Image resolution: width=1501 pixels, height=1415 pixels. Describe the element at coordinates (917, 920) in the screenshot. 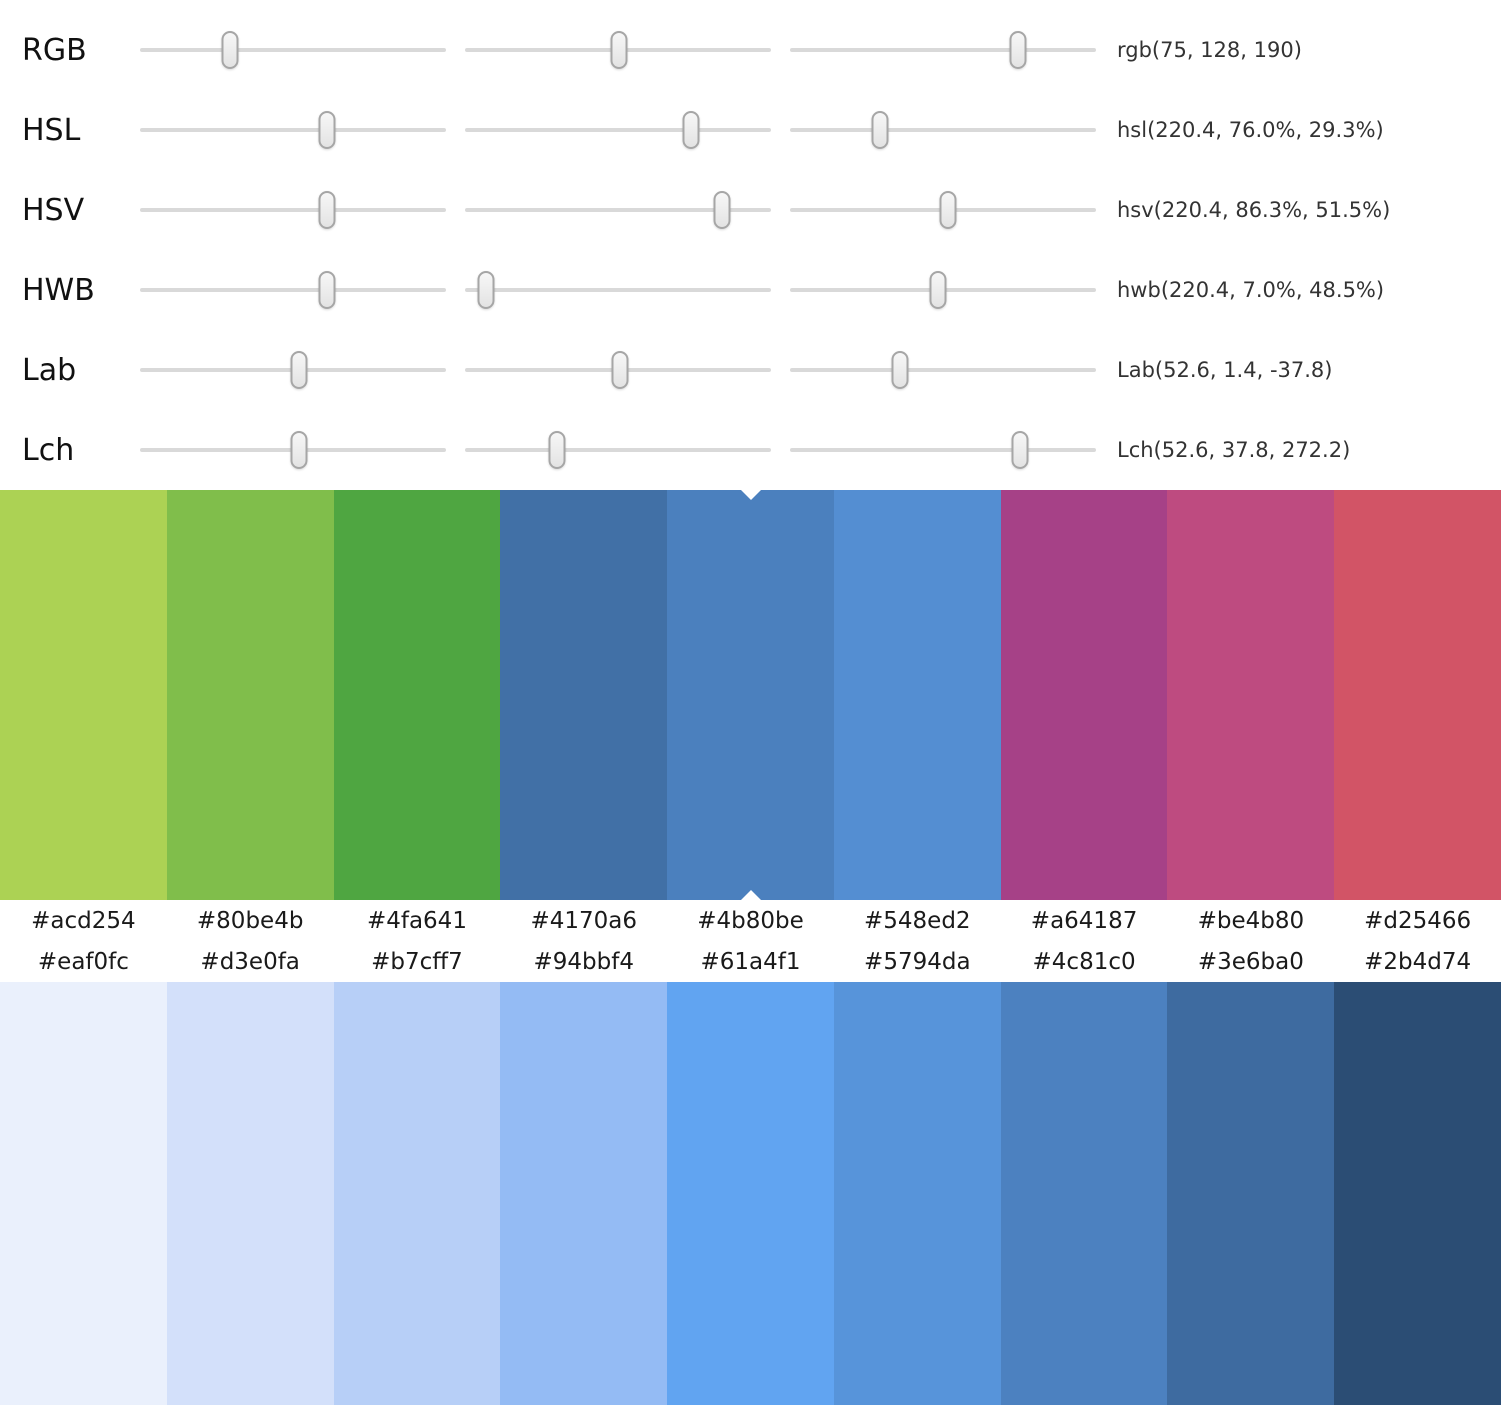

I see `hex-label: #548ed2` at that location.